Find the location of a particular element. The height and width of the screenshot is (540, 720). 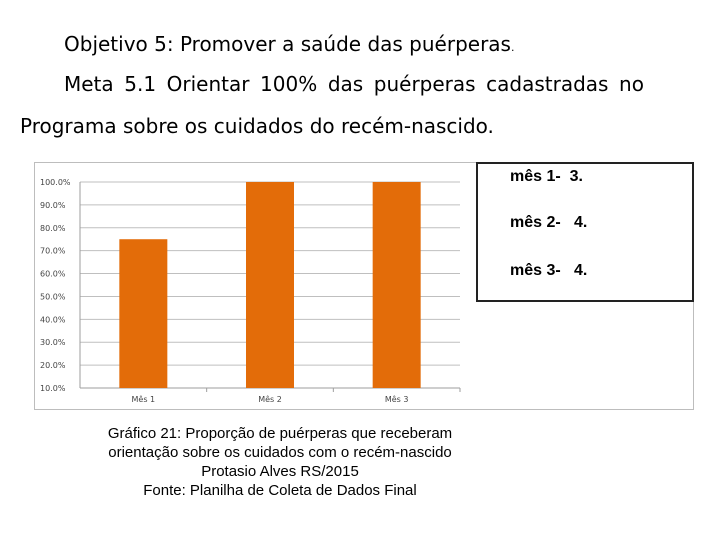

monthly-counts-box: mês 1- 3. mês 2- 4. mês 3- 4. is located at coordinates (585, 232).